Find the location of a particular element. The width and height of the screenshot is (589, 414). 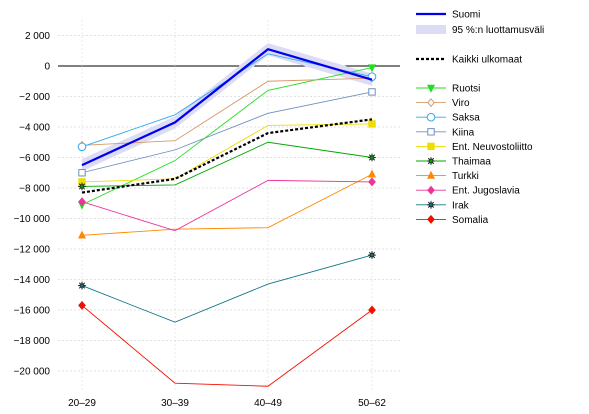

y-tick-label: −10 000 is located at coordinates (32, 219).